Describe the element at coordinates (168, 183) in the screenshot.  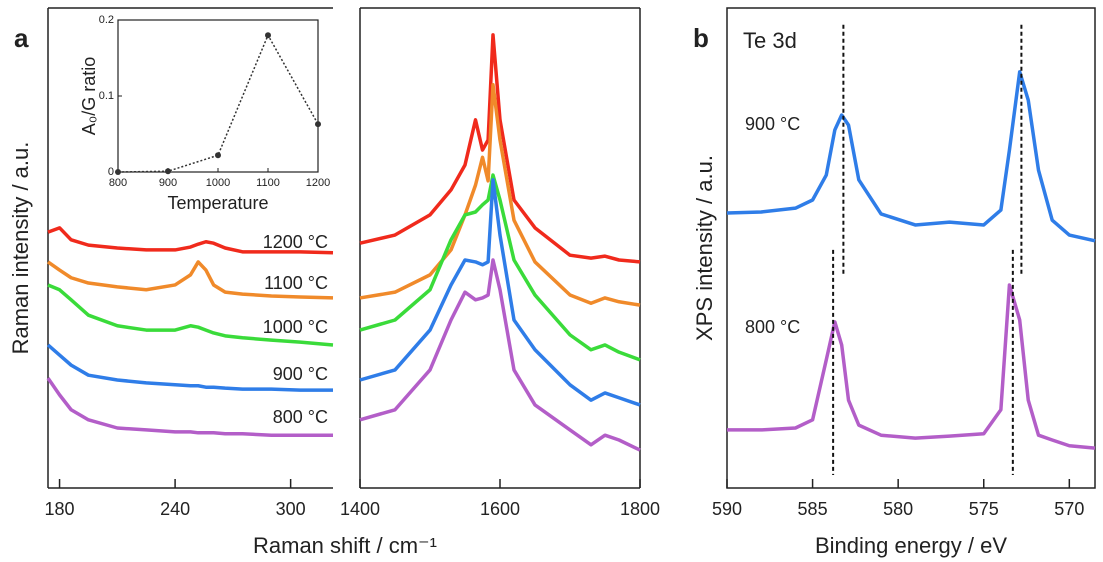
I see `x-tick-label: 900` at that location.